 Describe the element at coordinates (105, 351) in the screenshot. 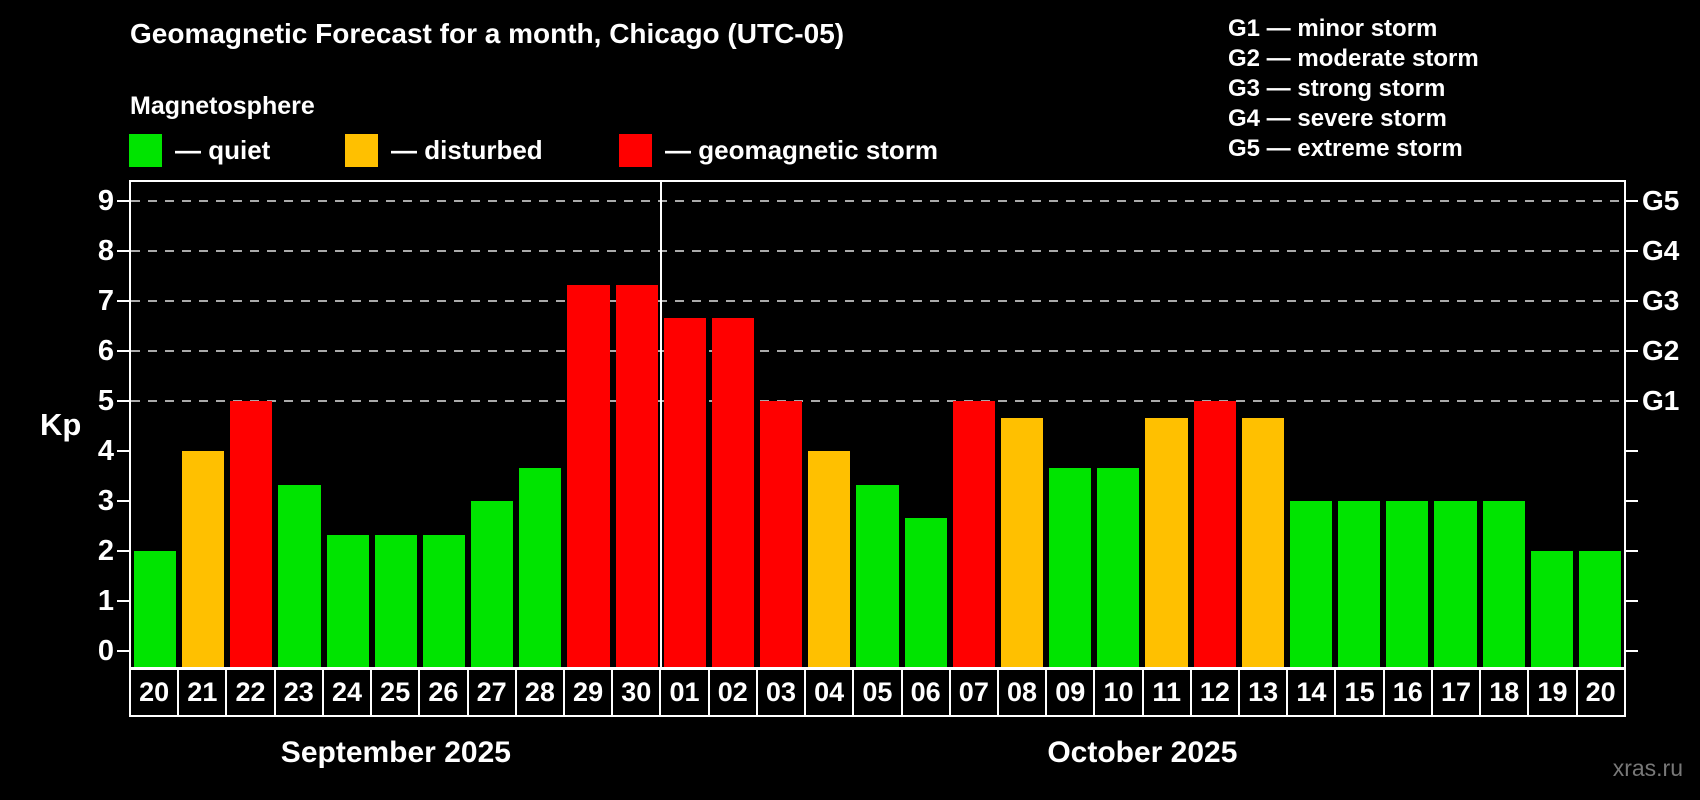

I see `y-tick-label-6: 6` at that location.